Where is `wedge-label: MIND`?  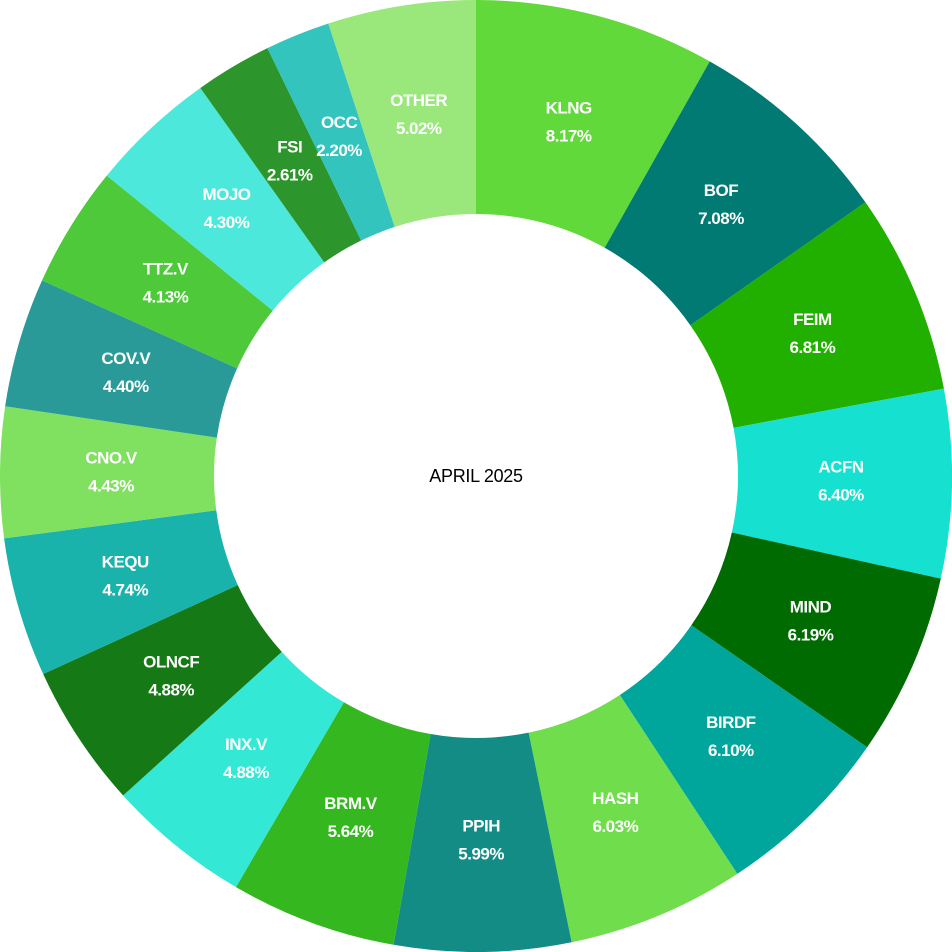 wedge-label: MIND is located at coordinates (811, 607).